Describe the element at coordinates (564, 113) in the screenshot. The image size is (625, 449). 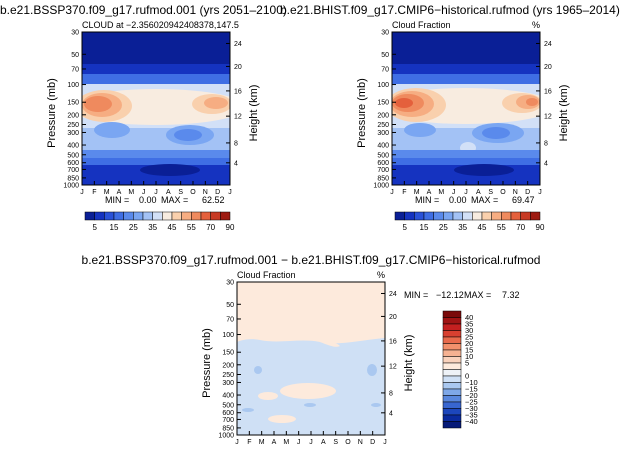
I see `y-axis-right-label: Height (km)` at that location.